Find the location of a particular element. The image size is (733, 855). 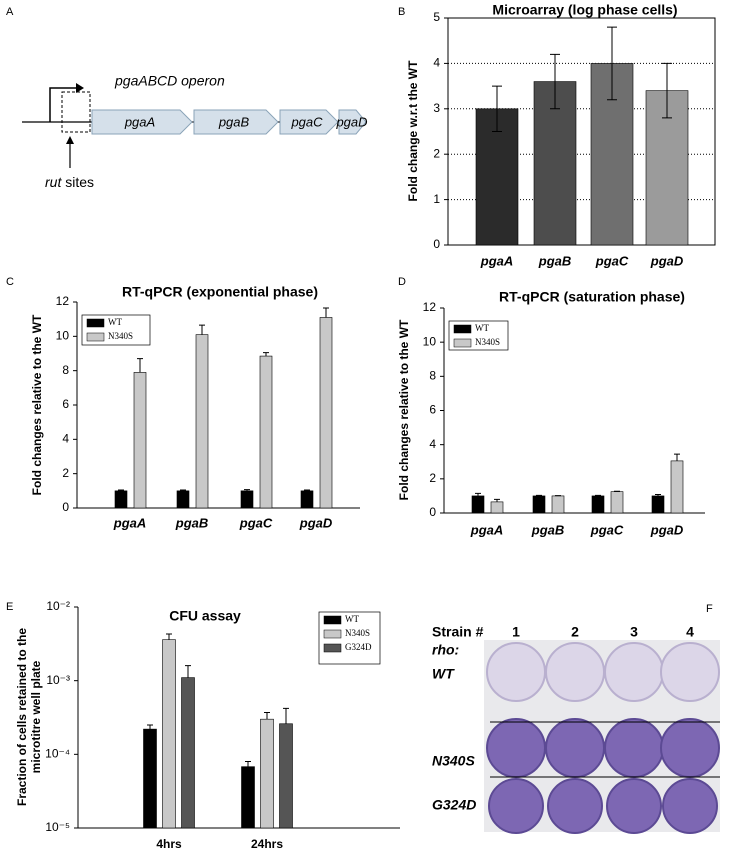

operon-label: pgaABCD operon is located at coordinates (169, 81).